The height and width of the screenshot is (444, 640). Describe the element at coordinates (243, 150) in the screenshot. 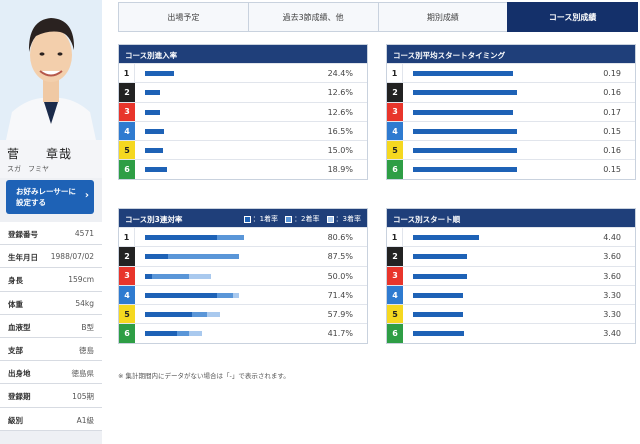

I see `table-row: 5 15.0%` at that location.